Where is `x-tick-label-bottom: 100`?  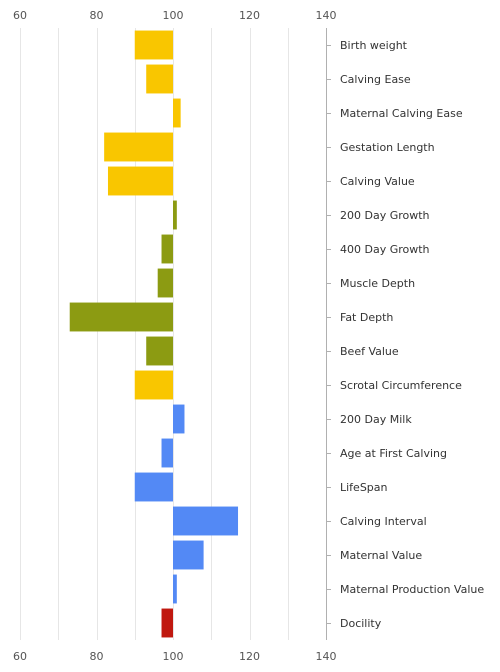 x-tick-label-bottom: 100 is located at coordinates (173, 656).